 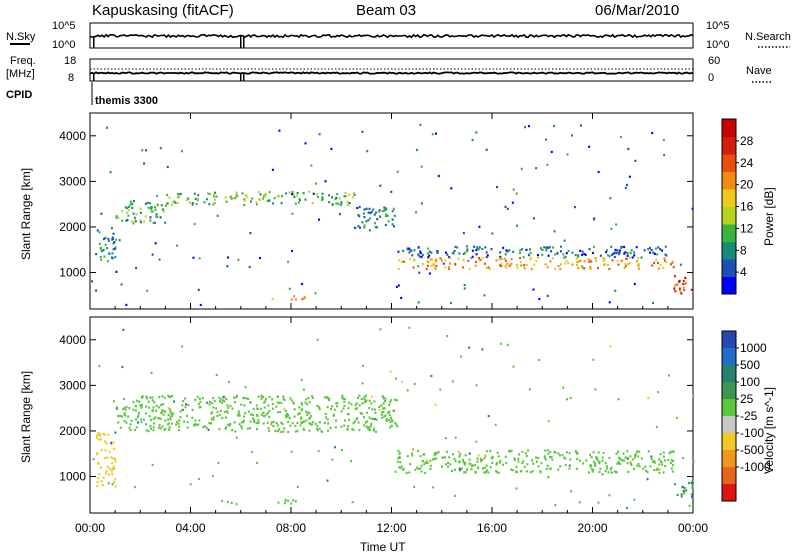 What do you see at coordinates (23, 61) in the screenshot?
I see `freq-label: Freq.` at bounding box center [23, 61].